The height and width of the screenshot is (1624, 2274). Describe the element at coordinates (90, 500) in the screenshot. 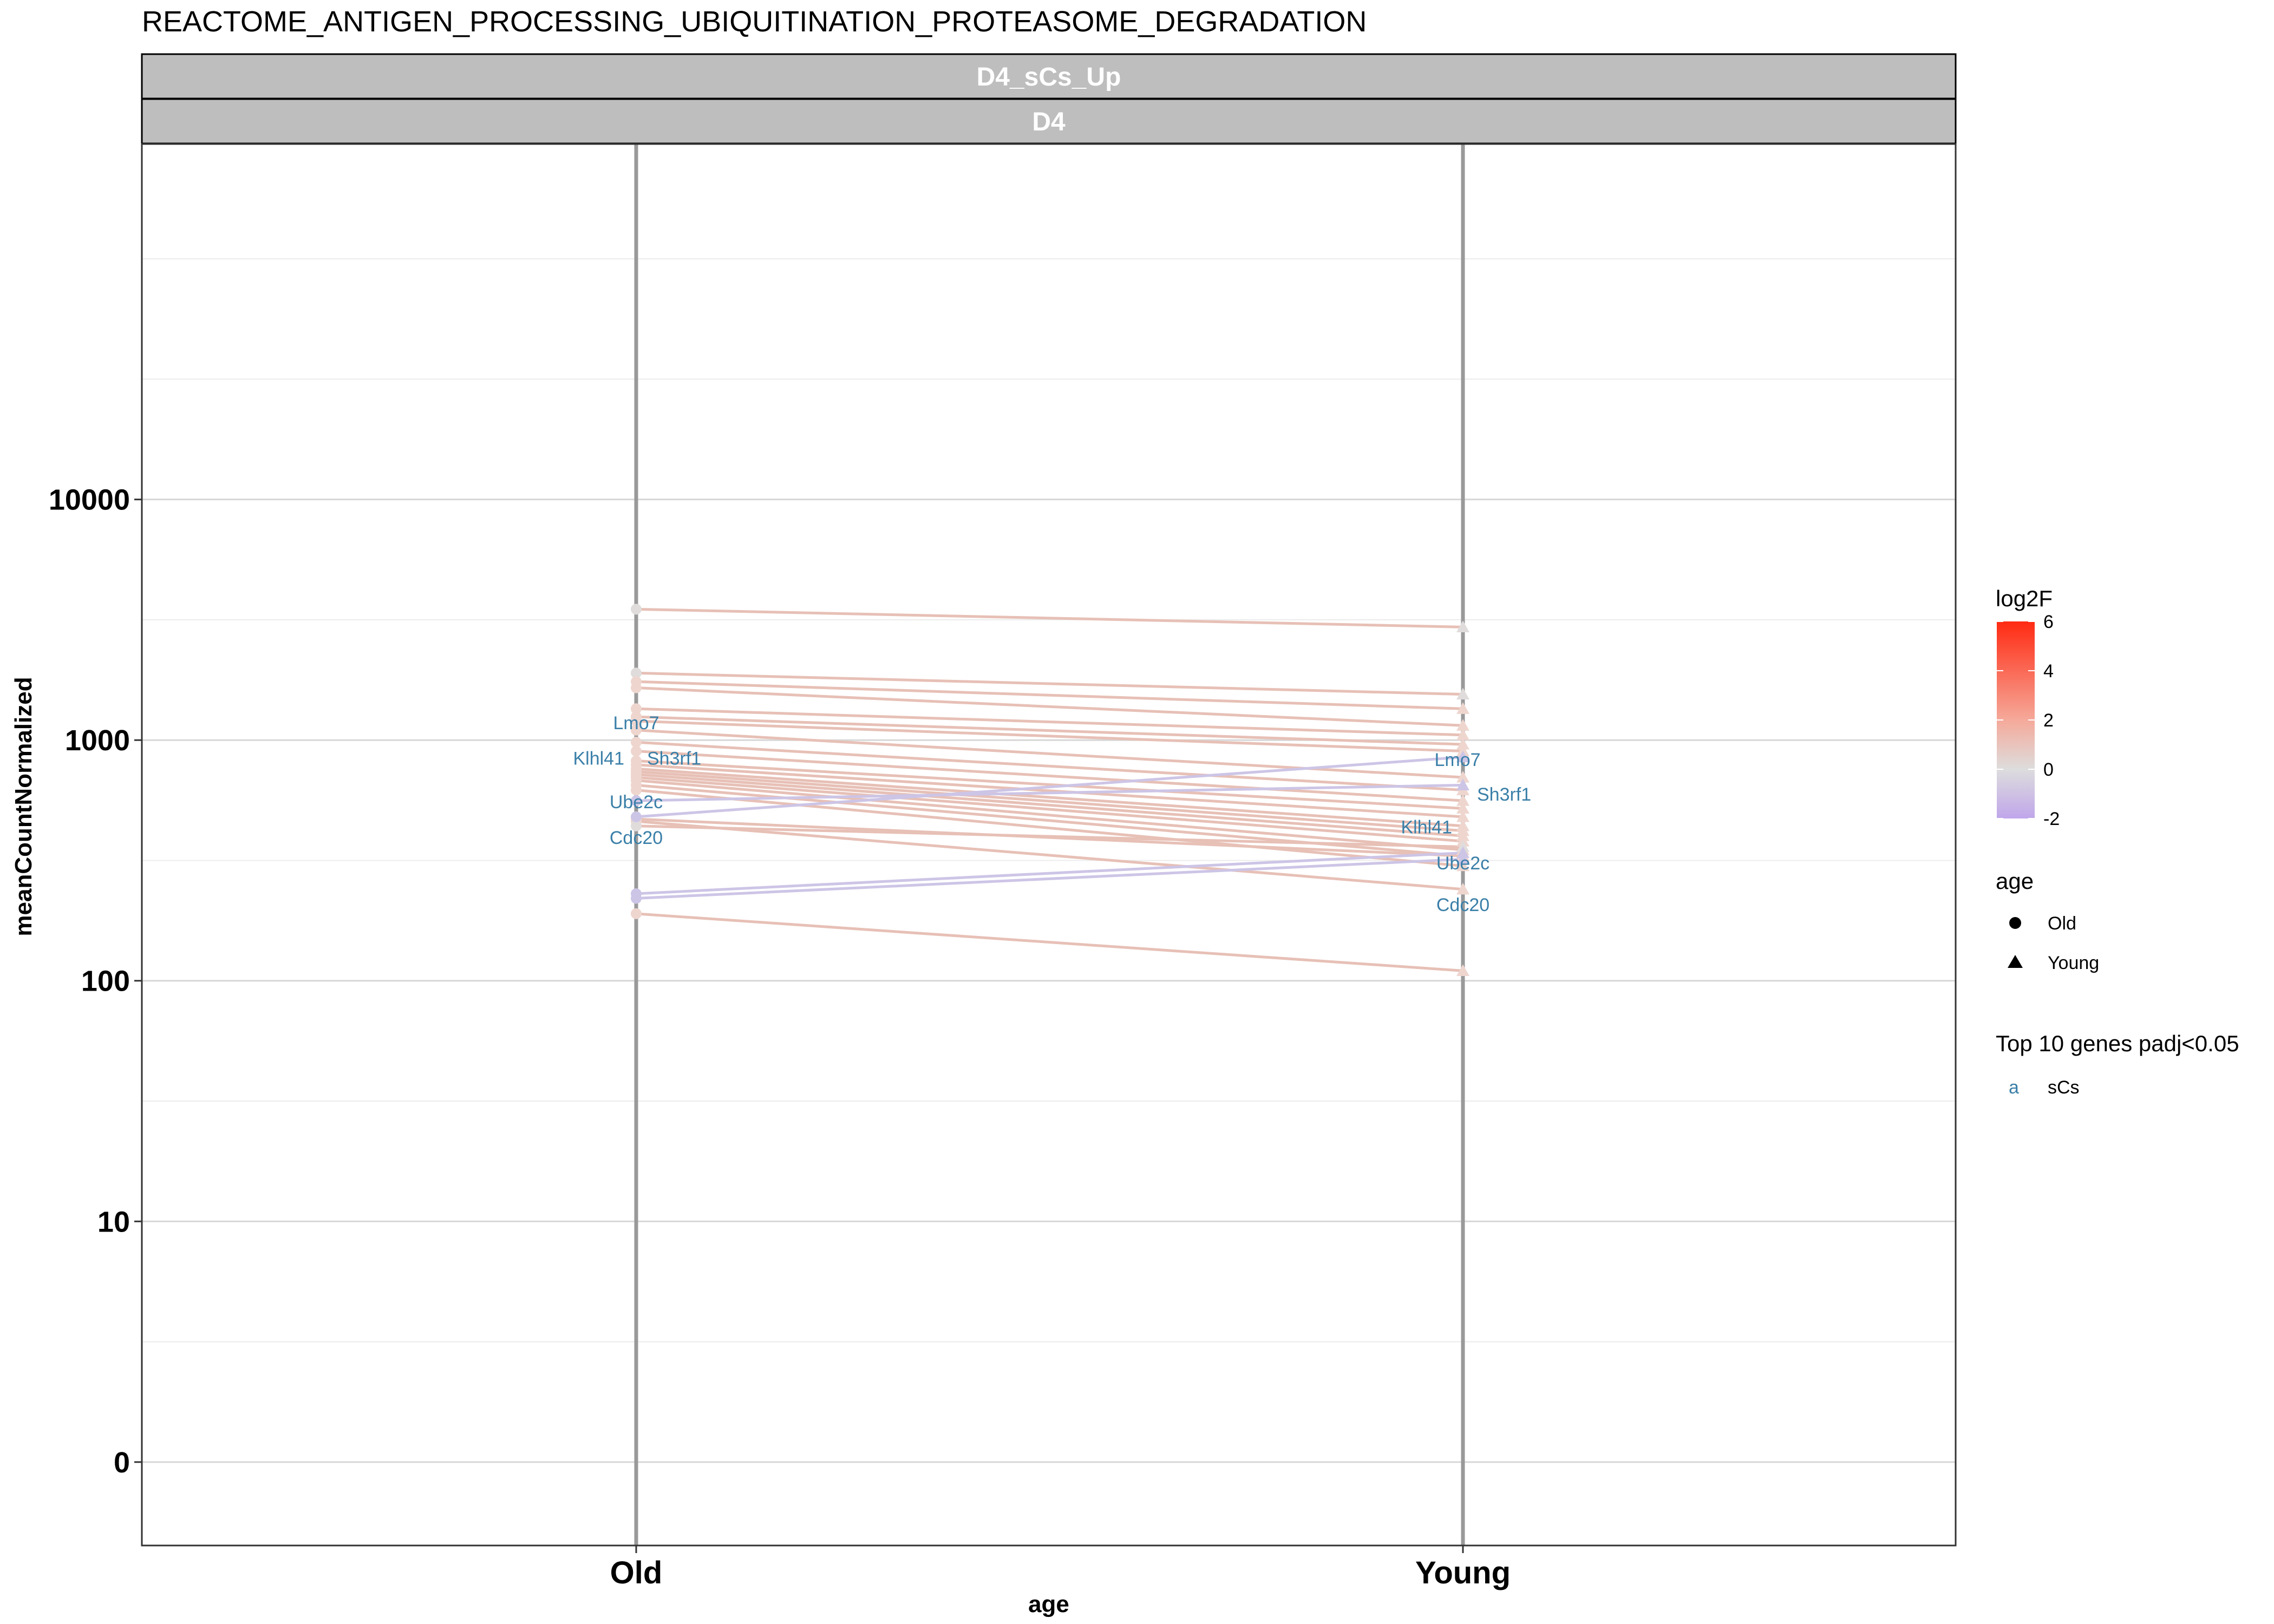

I see `y-tick-label-4: 10000` at that location.